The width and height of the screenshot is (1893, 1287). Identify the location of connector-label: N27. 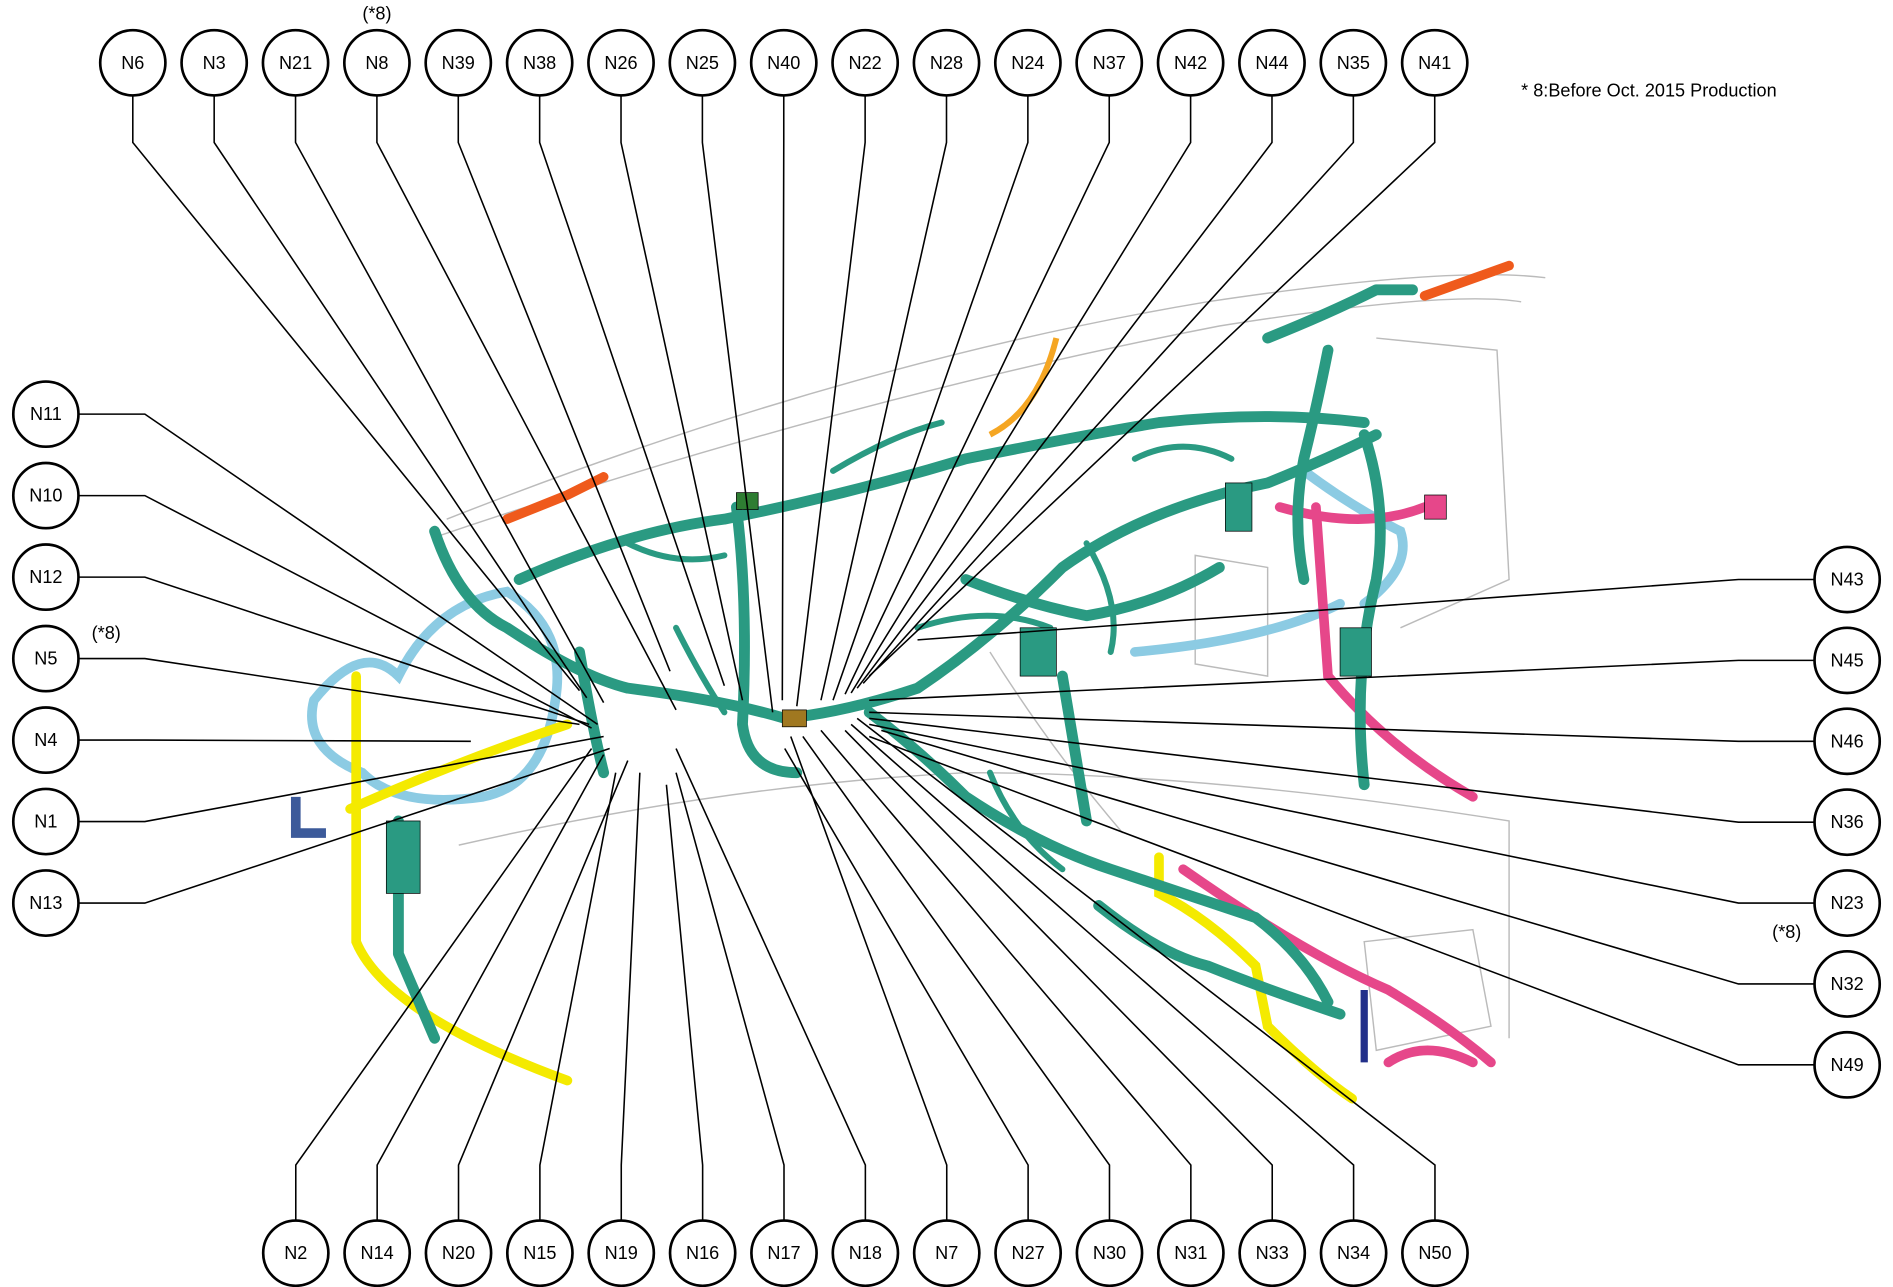
(1028, 1253).